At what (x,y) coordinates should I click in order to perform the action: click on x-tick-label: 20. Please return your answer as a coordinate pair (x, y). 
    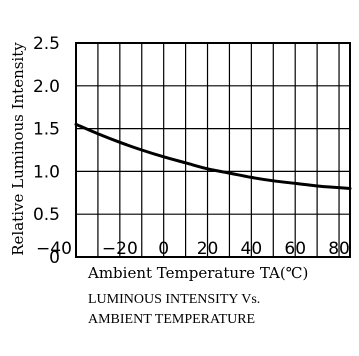
    Looking at the image, I should click on (208, 249).